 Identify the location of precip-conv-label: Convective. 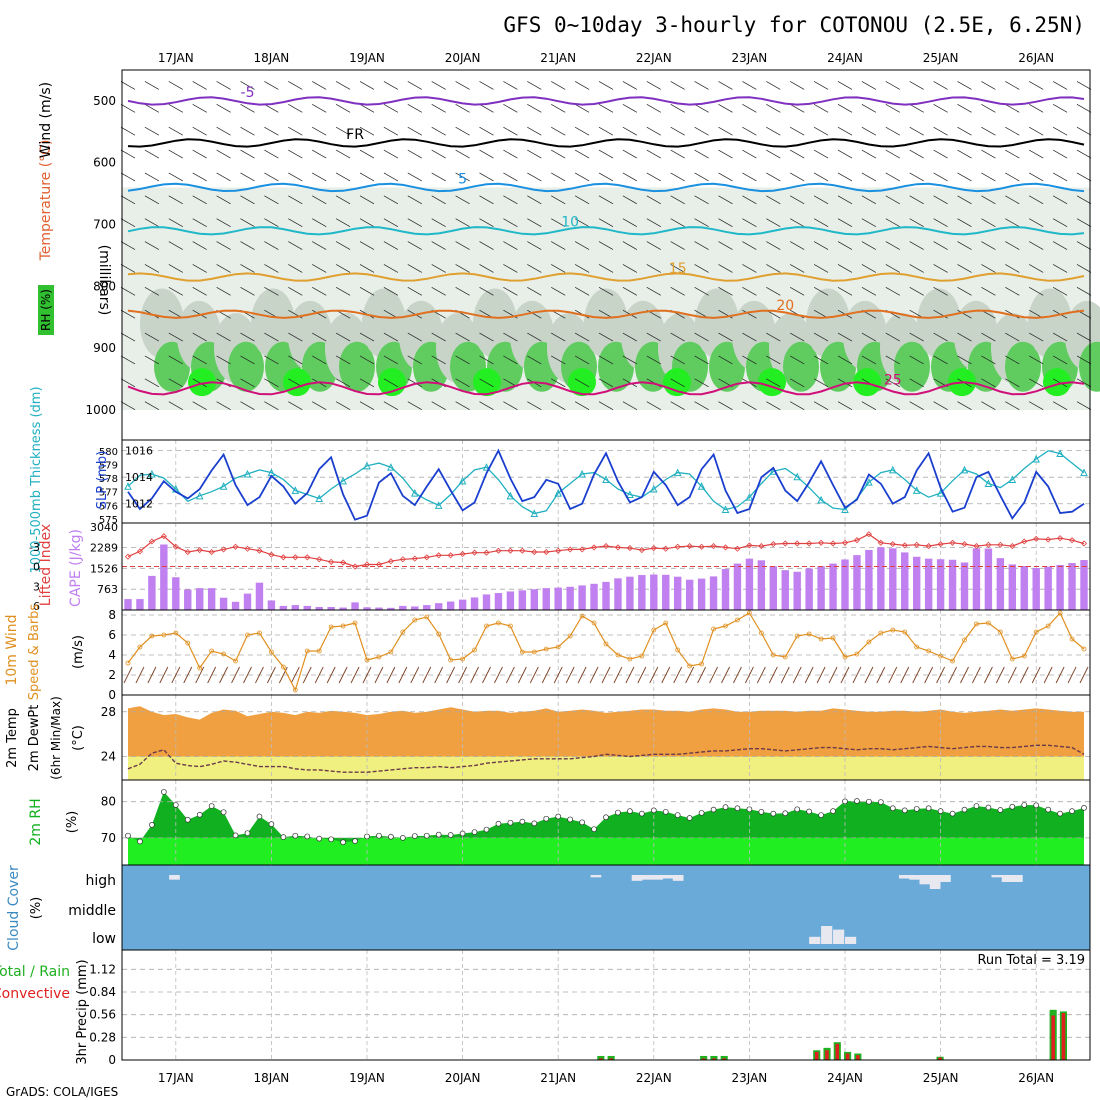
(35, 994).